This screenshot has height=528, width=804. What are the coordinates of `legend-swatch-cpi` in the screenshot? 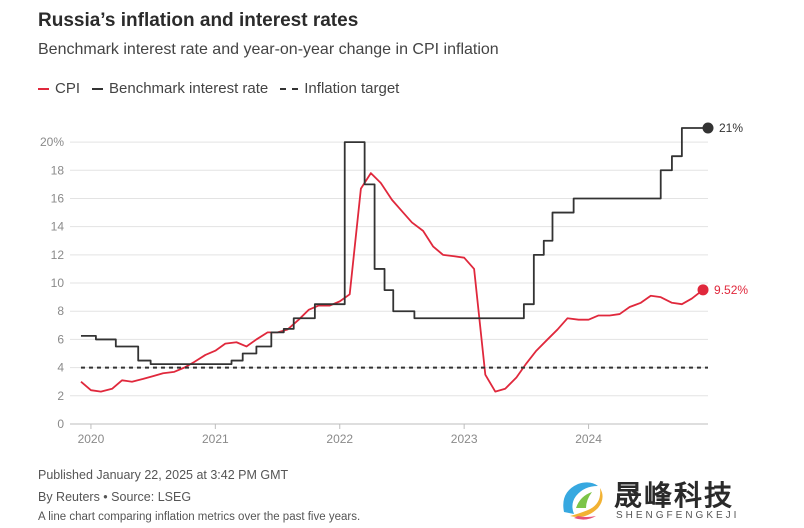 It's located at (43, 88).